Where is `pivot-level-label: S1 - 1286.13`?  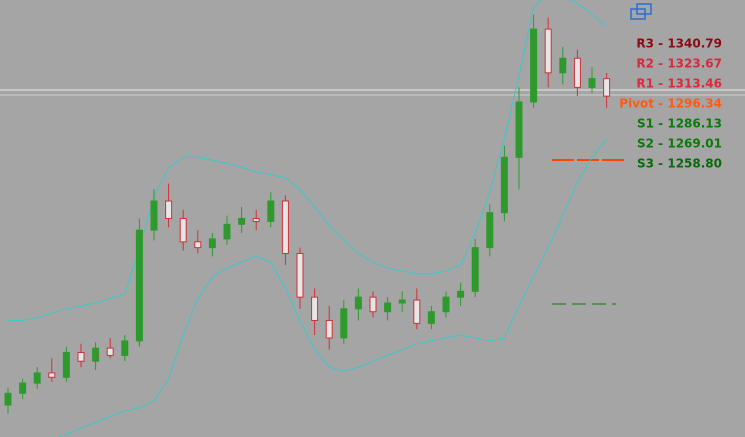
pivot-level-label: S1 - 1286.13 is located at coordinates (679, 124).